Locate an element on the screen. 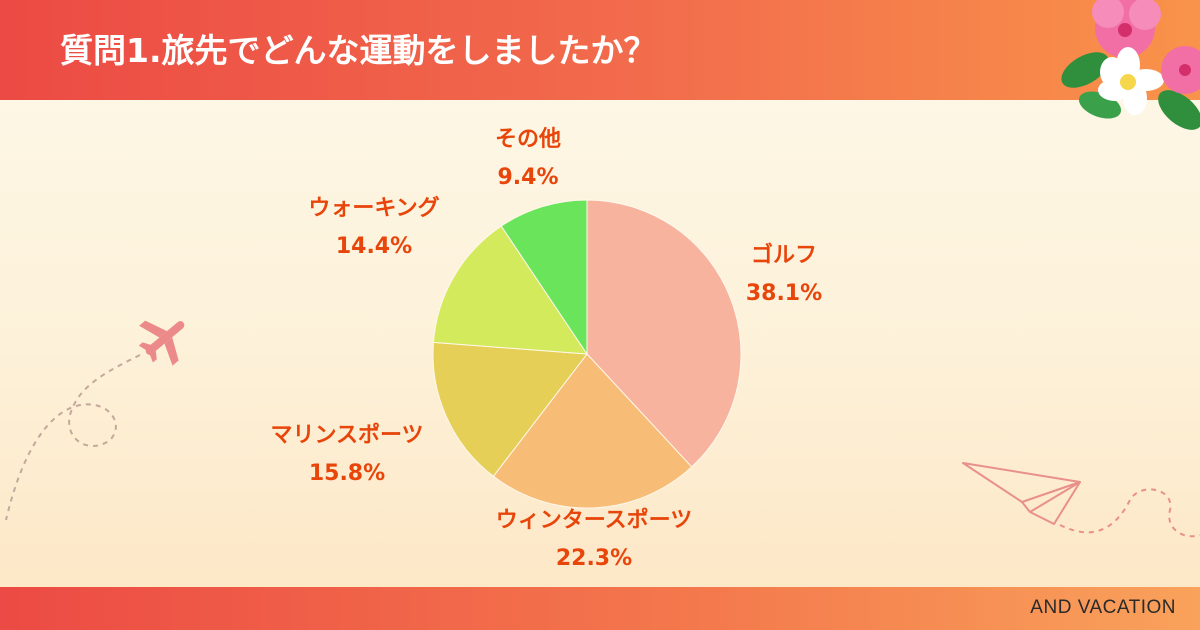 This screenshot has width=1200, height=630. airplane-icon is located at coordinates (161, 343).